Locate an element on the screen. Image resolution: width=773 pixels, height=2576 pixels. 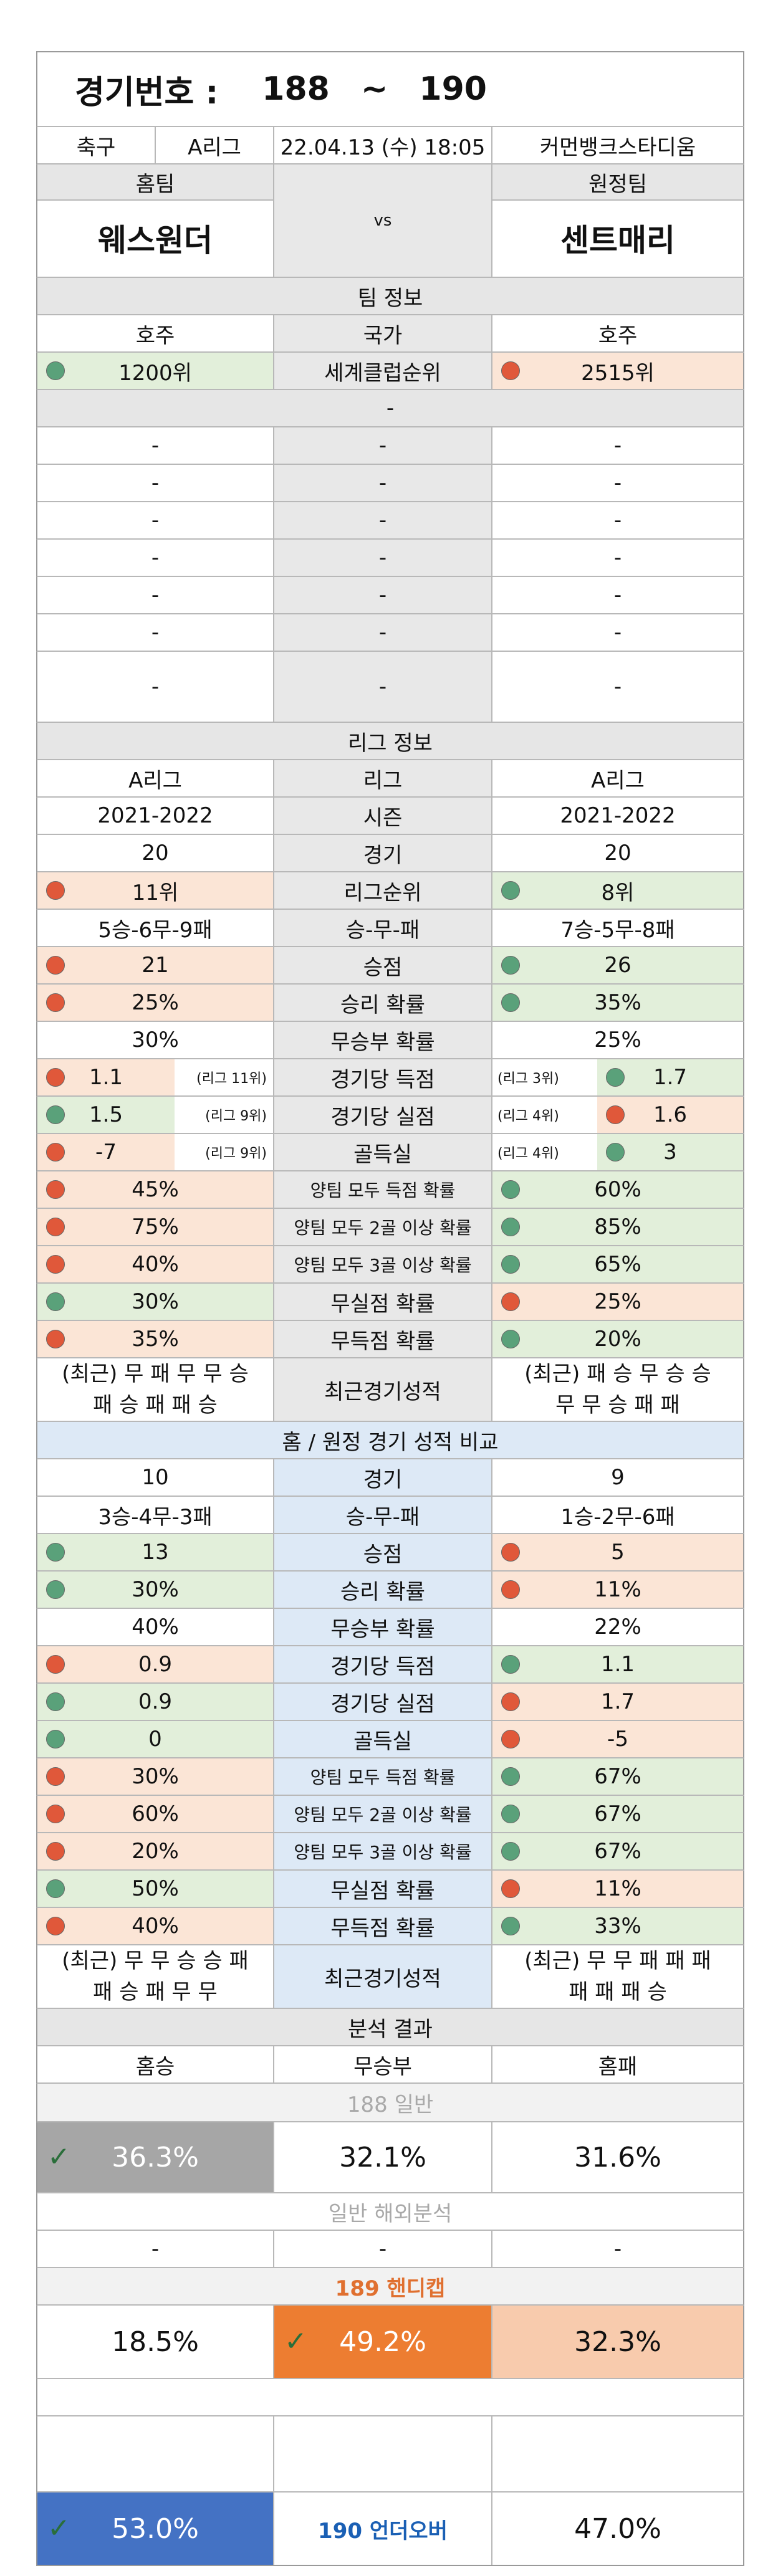
away-ranked-number: 1.7 is located at coordinates (670, 1077).